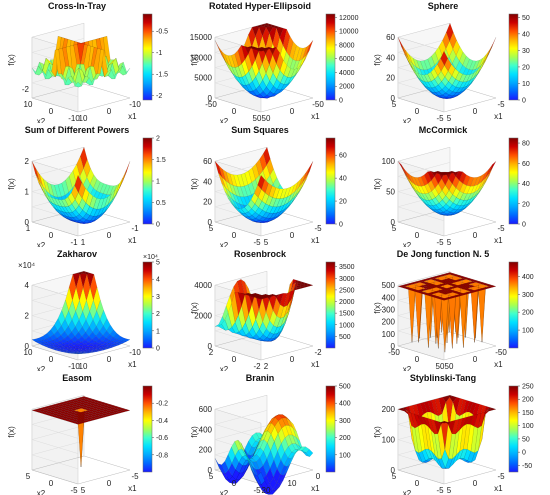 The height and width of the screenshot is (495, 550). I want to click on z-tick-label: 5000, so click(203, 78).